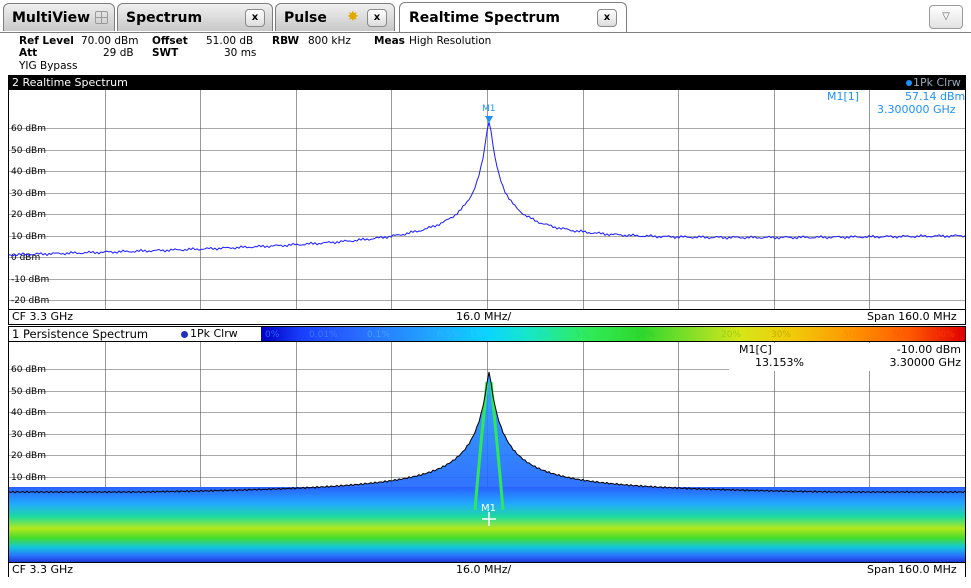  I want to click on persistence-marker-name: M1[C], so click(755, 349).